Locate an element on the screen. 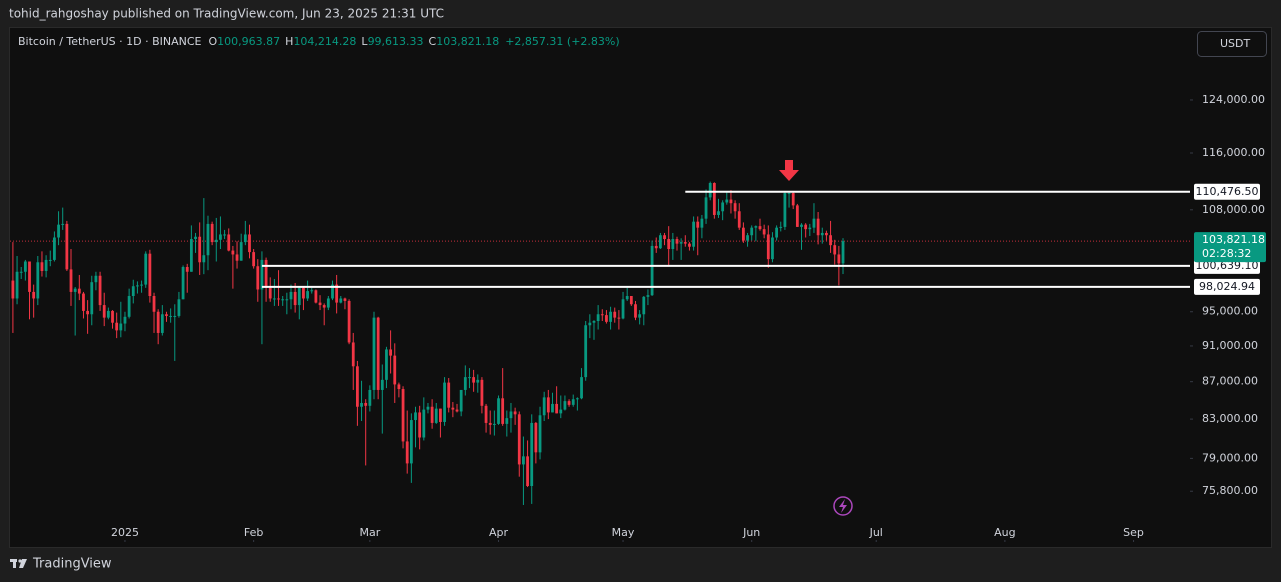 This screenshot has width=1281, height=582. y-tick-label: 108,000.00 is located at coordinates (1233, 209).